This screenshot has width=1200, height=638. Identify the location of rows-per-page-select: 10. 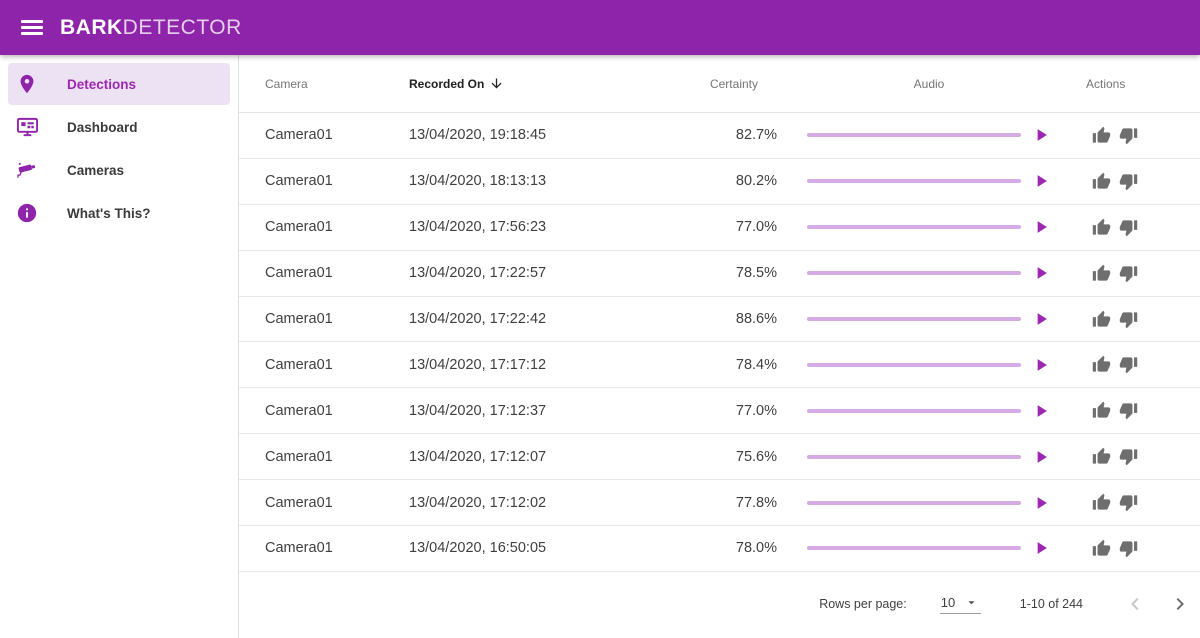
(960, 604).